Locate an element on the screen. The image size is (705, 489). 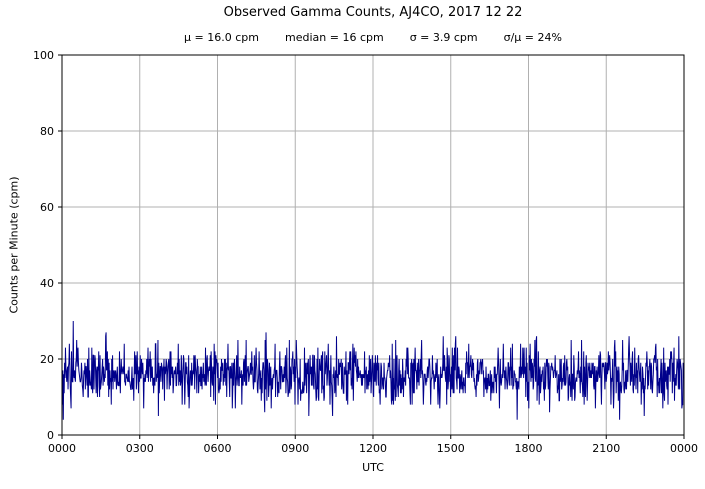
svg-text: 0 is located at coordinates (50, 435).